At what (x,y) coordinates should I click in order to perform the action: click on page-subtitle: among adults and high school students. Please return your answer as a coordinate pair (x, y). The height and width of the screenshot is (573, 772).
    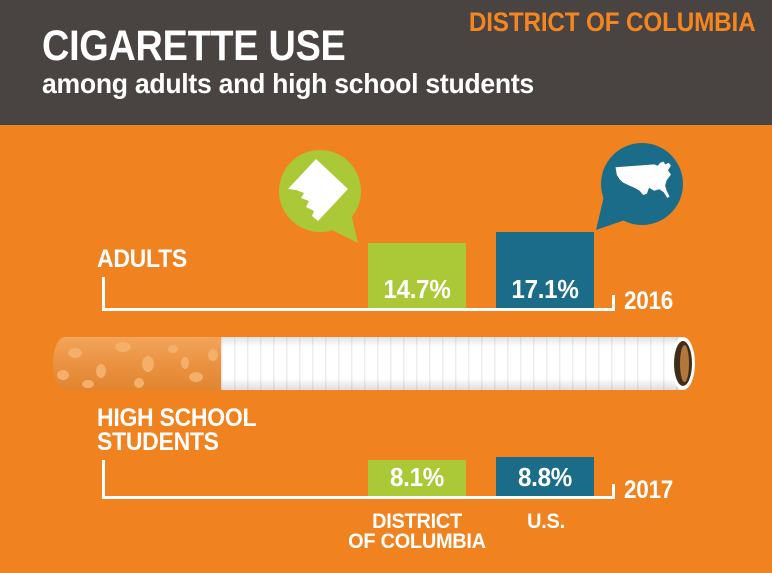
    Looking at the image, I should click on (301, 84).